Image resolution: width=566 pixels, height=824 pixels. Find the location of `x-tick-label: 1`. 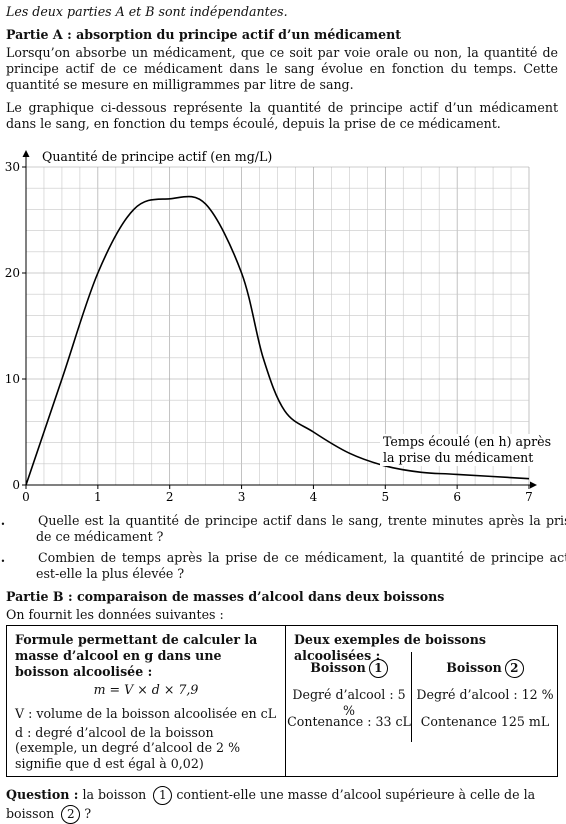

x-tick-label: 1 is located at coordinates (98, 497).